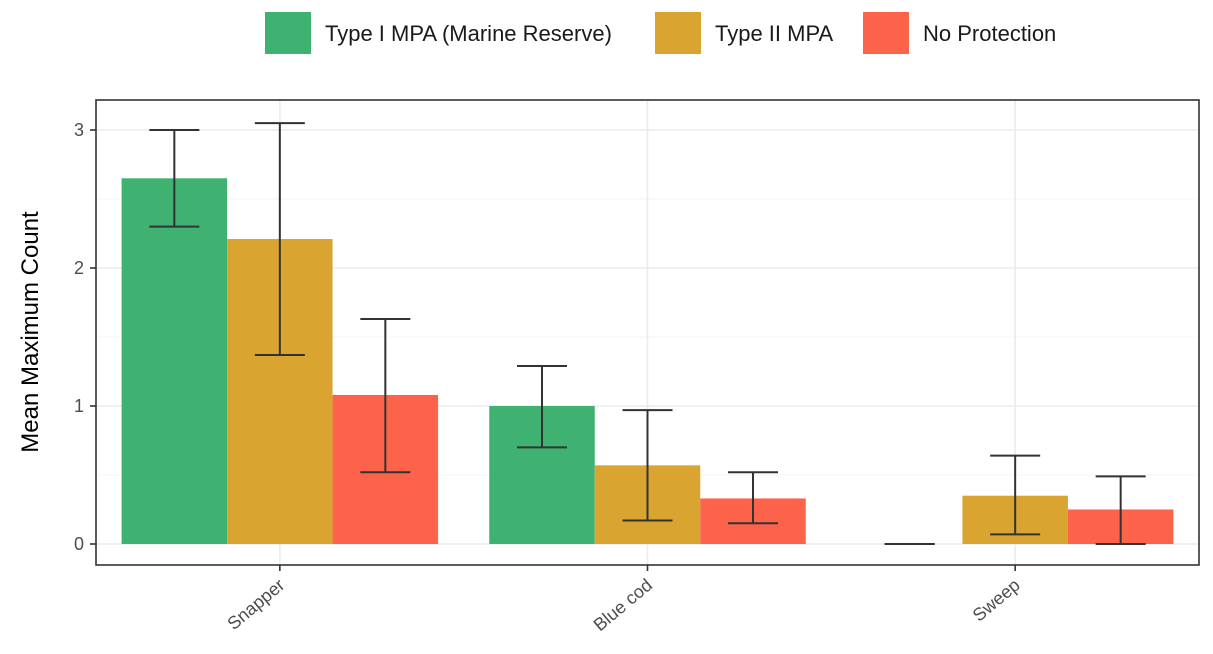 This screenshot has width=1213, height=654. What do you see at coordinates (468, 33) in the screenshot?
I see `legend-label: Type I MPA (Marine Reserve)` at bounding box center [468, 33].